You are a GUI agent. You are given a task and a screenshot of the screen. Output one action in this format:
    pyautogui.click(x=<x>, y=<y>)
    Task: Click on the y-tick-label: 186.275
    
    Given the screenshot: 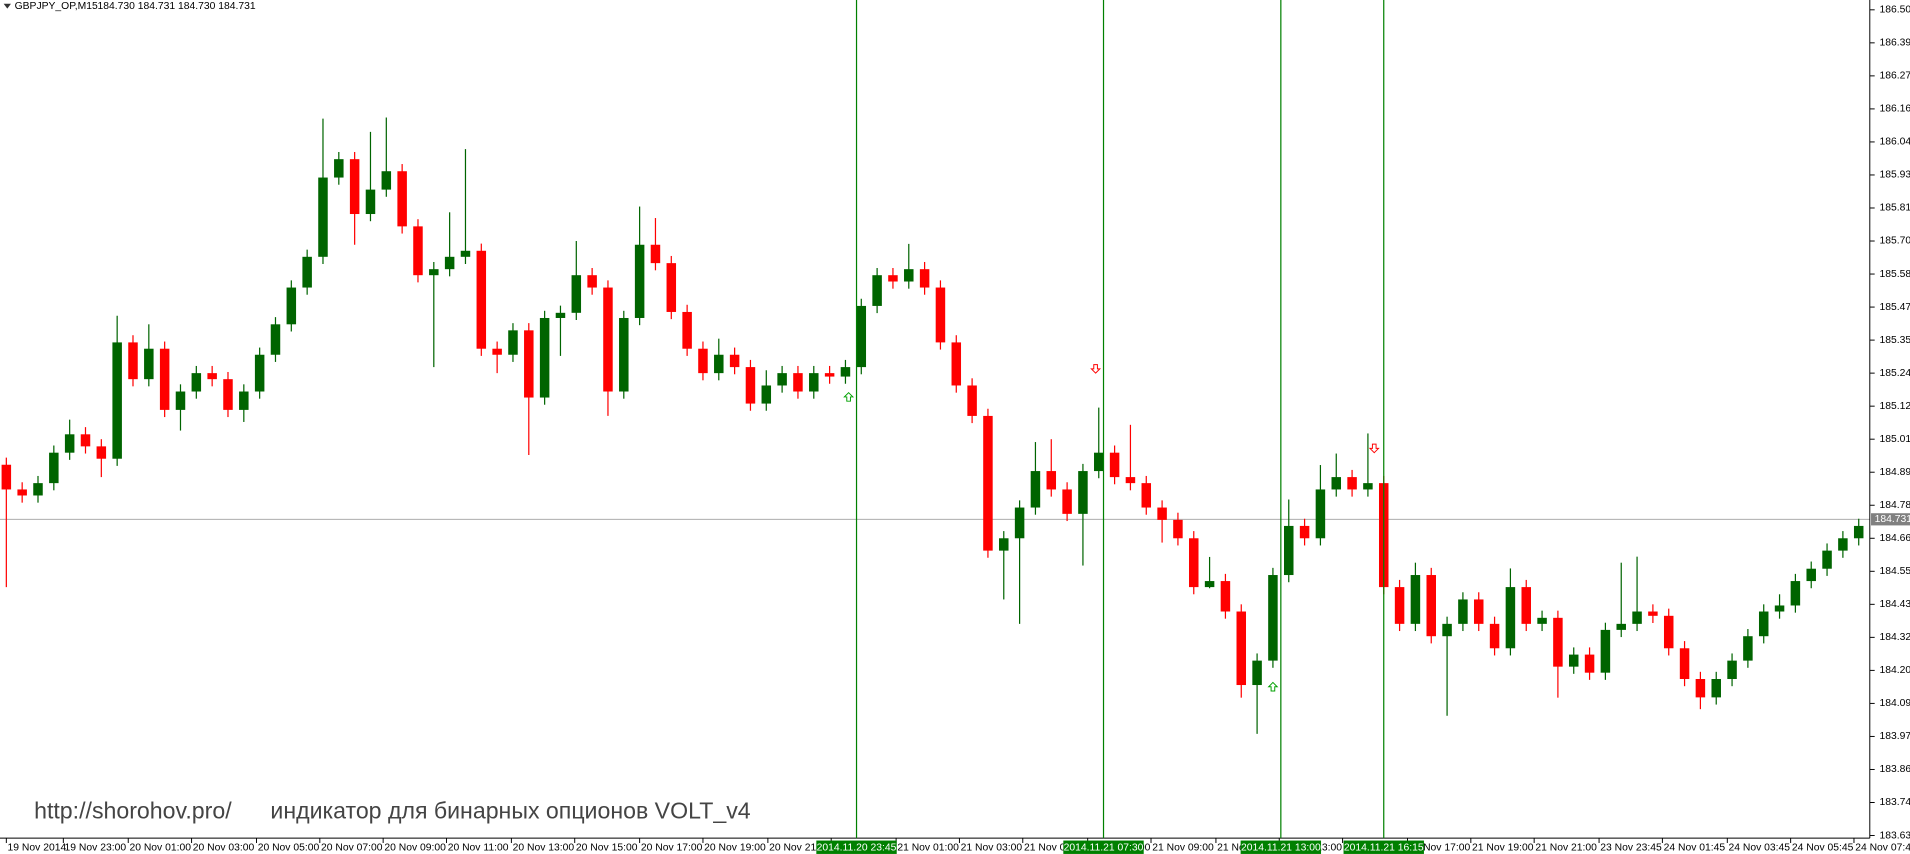 What is the action you would take?
    pyautogui.click(x=1895, y=76)
    